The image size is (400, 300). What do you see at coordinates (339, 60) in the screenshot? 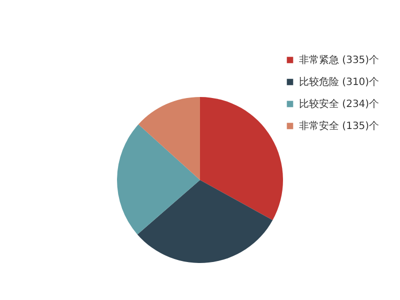
I see `legend-label: 非常紧急 (335)个` at bounding box center [339, 60].